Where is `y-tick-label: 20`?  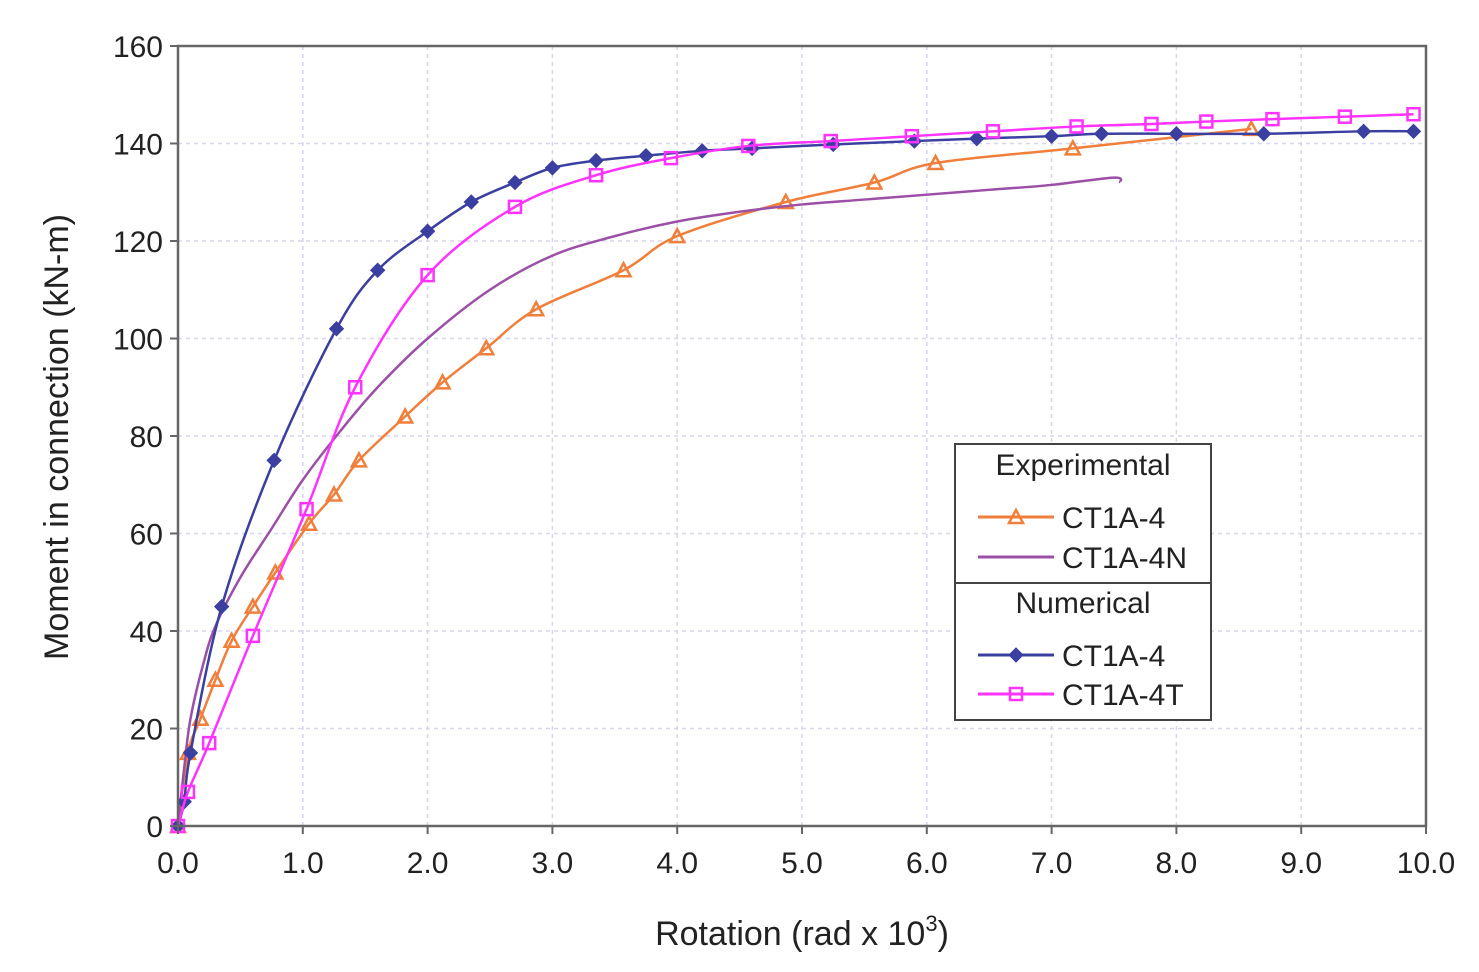 y-tick-label: 20 is located at coordinates (146, 730).